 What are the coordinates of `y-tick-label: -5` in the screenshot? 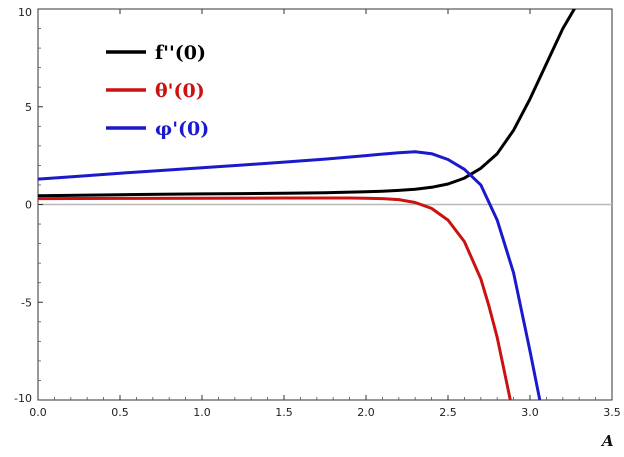 It's located at (26, 302).